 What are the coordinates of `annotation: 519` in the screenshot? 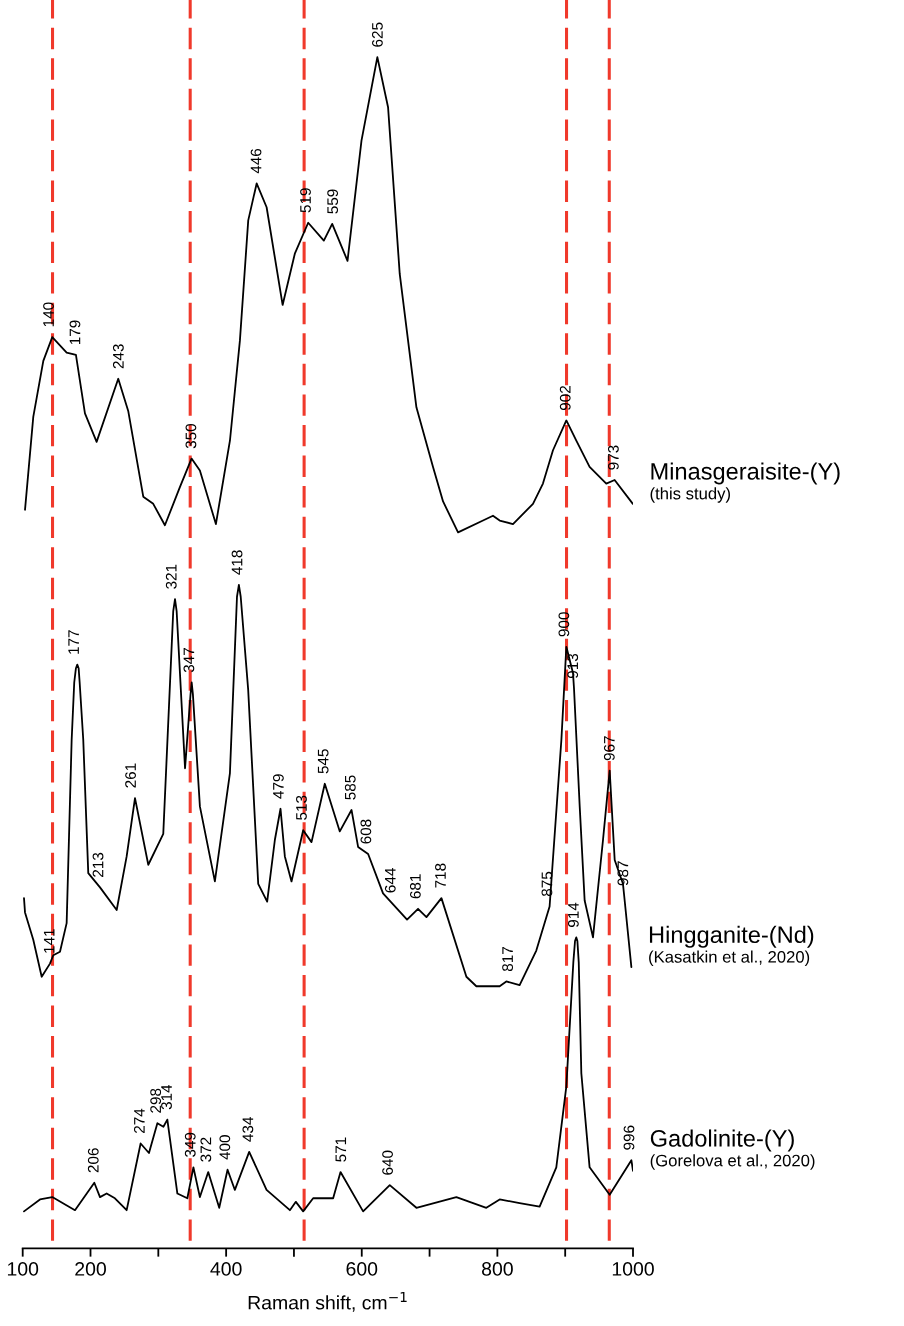 It's located at (305, 200).